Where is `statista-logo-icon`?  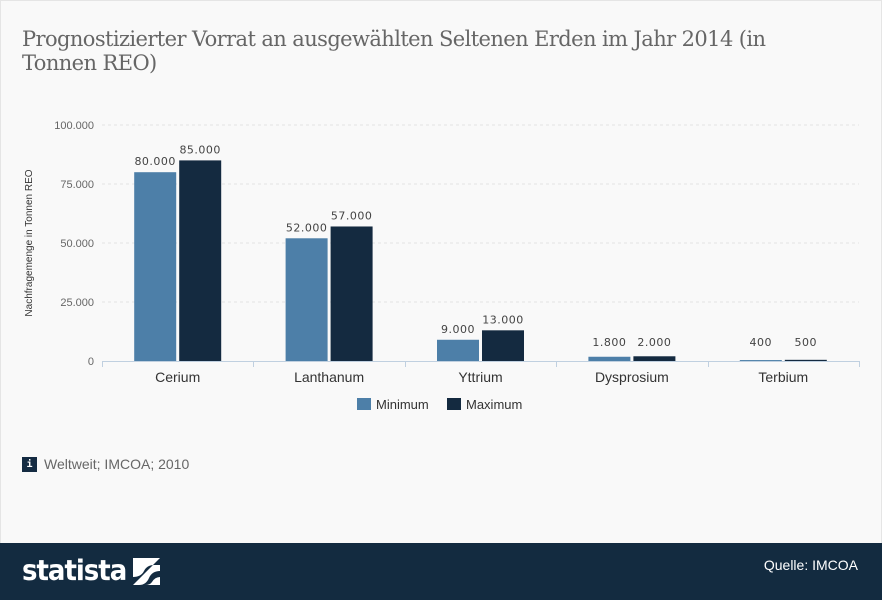 statista-logo-icon is located at coordinates (147, 571).